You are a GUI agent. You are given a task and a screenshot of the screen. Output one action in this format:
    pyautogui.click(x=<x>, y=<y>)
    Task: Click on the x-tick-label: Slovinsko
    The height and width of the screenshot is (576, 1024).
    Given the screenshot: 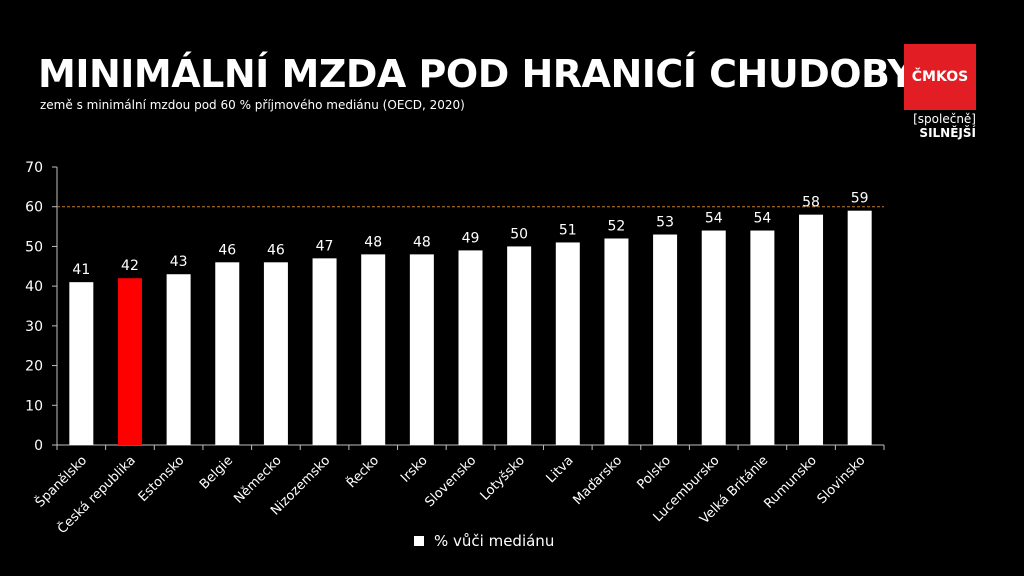 What is the action you would take?
    pyautogui.click(x=842, y=480)
    